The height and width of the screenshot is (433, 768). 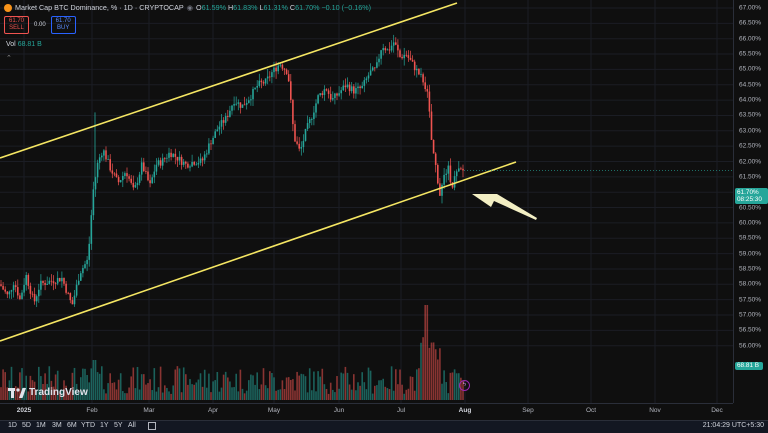 What do you see at coordinates (12, 425) in the screenshot?
I see `range-button-1d: 1D` at bounding box center [12, 425].